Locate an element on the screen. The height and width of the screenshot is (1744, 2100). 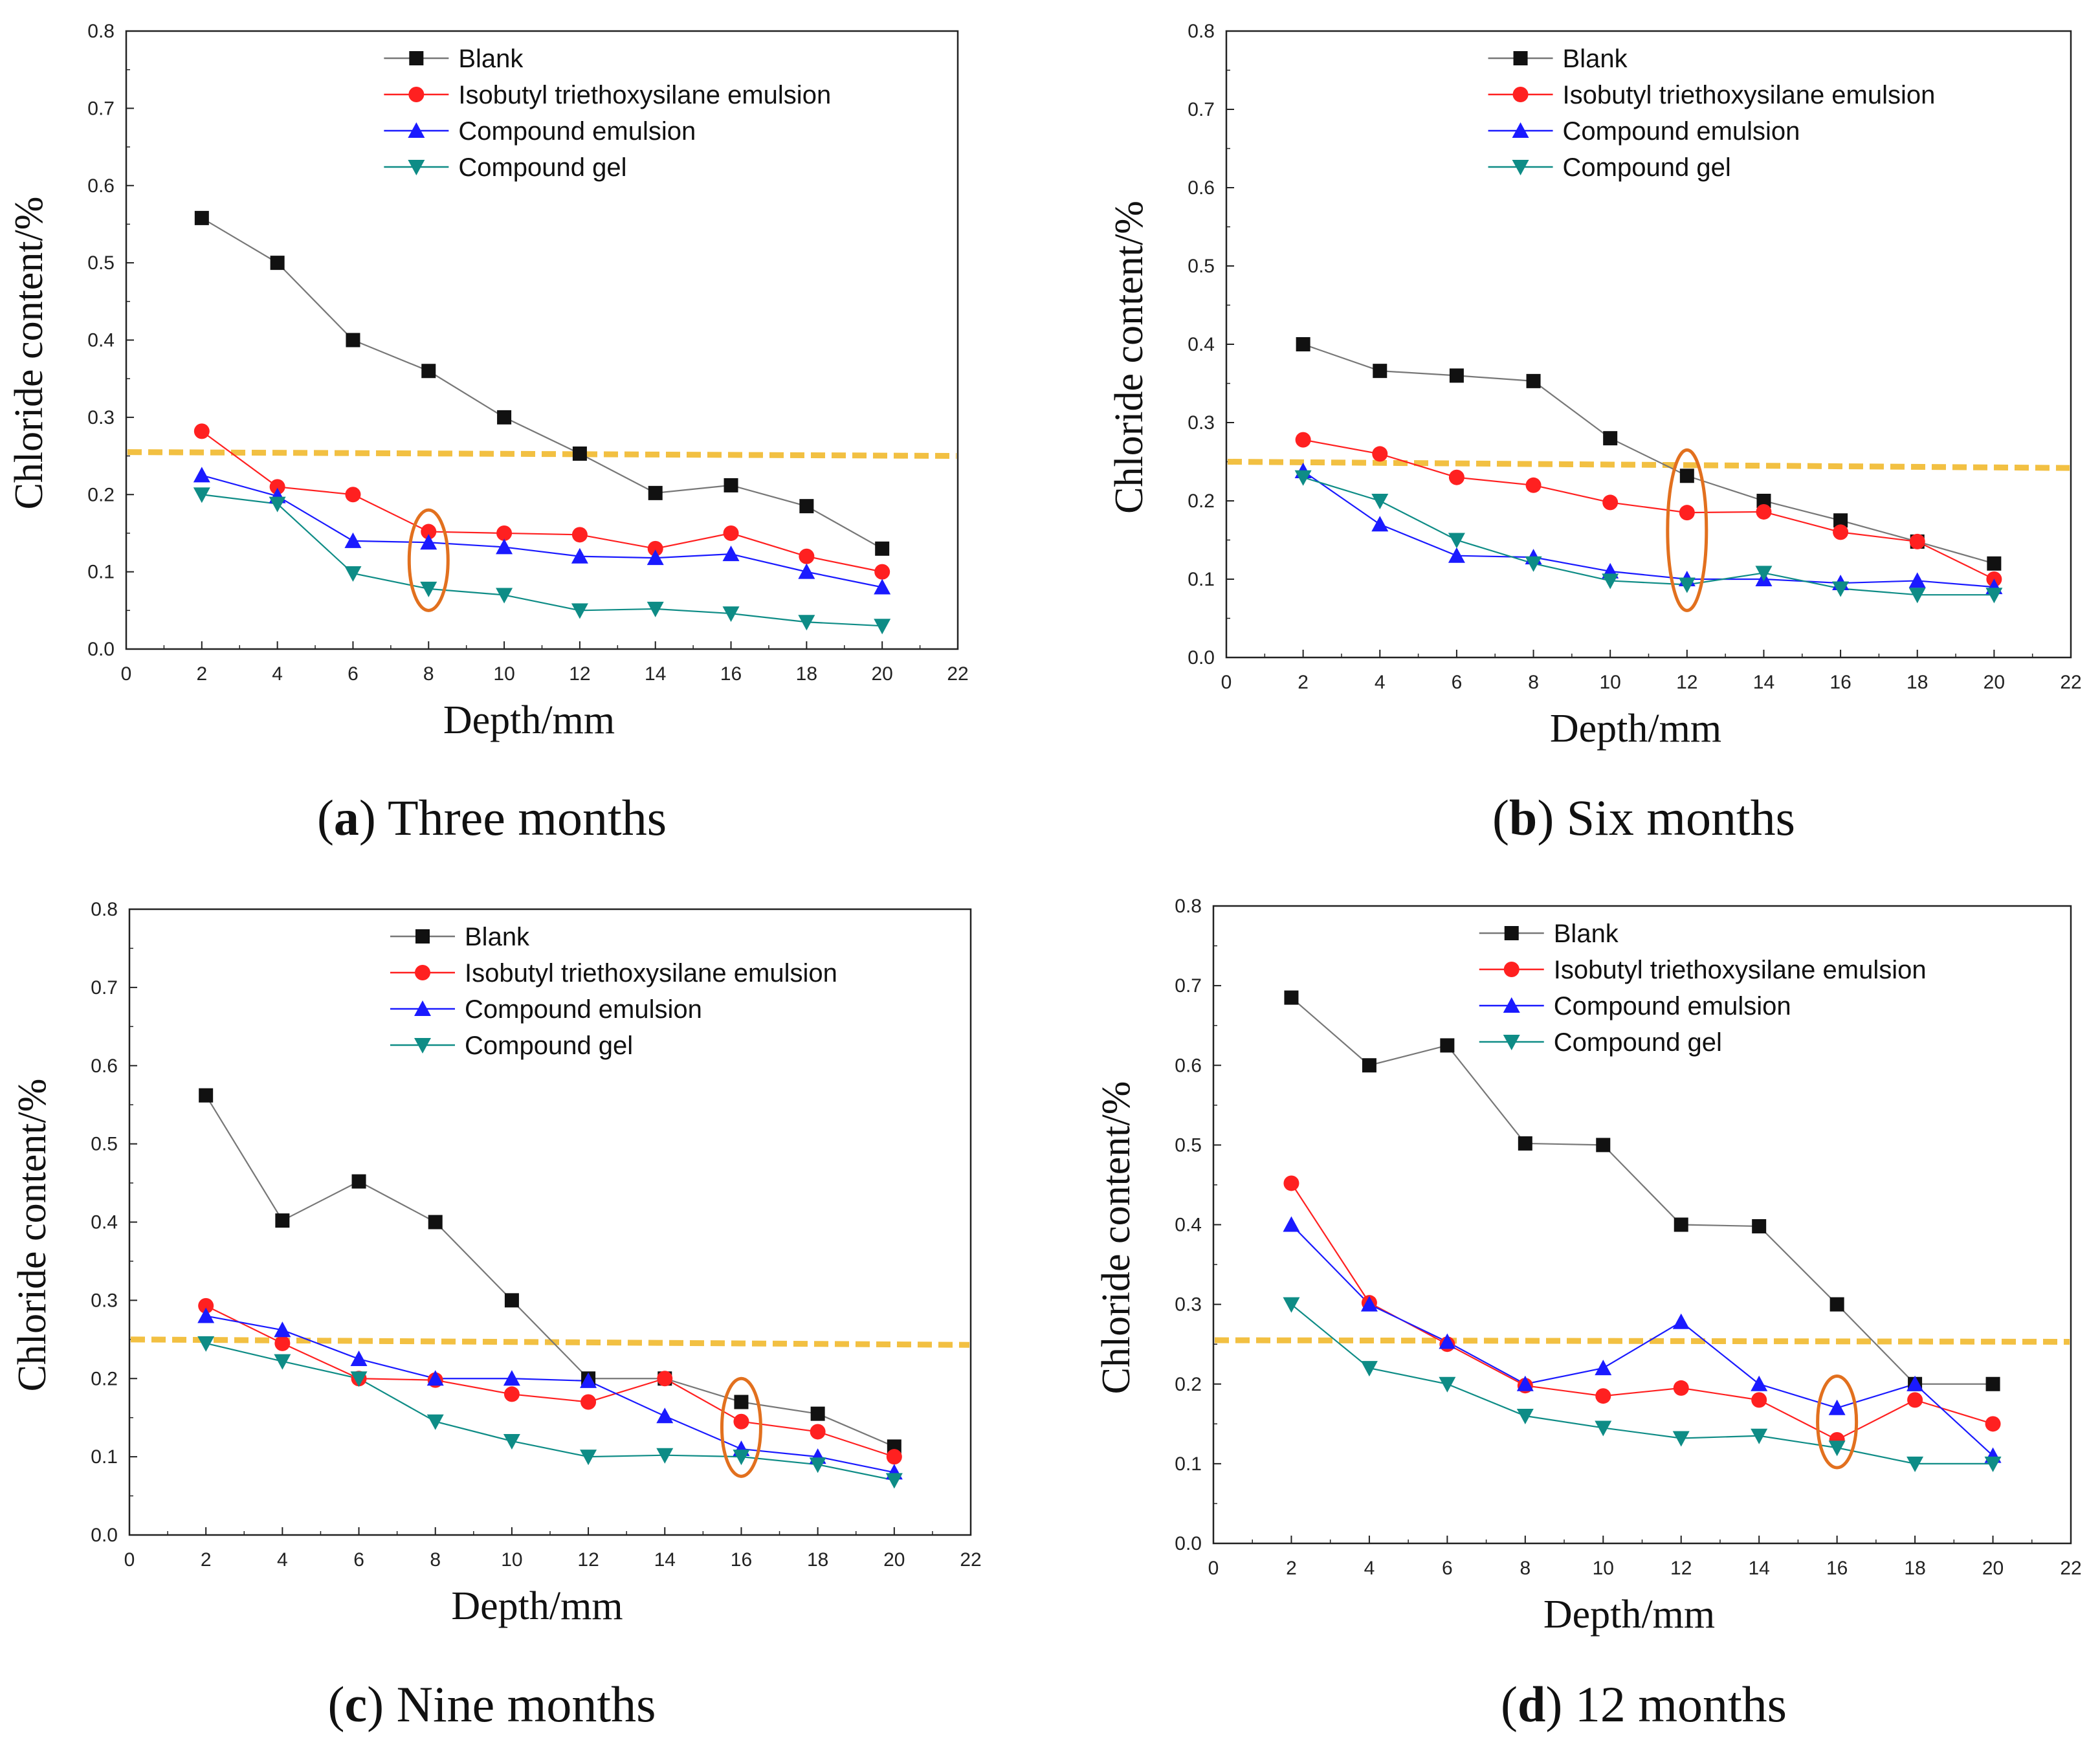
legend-marker-compound-emulsion is located at coordinates (1520, 130).